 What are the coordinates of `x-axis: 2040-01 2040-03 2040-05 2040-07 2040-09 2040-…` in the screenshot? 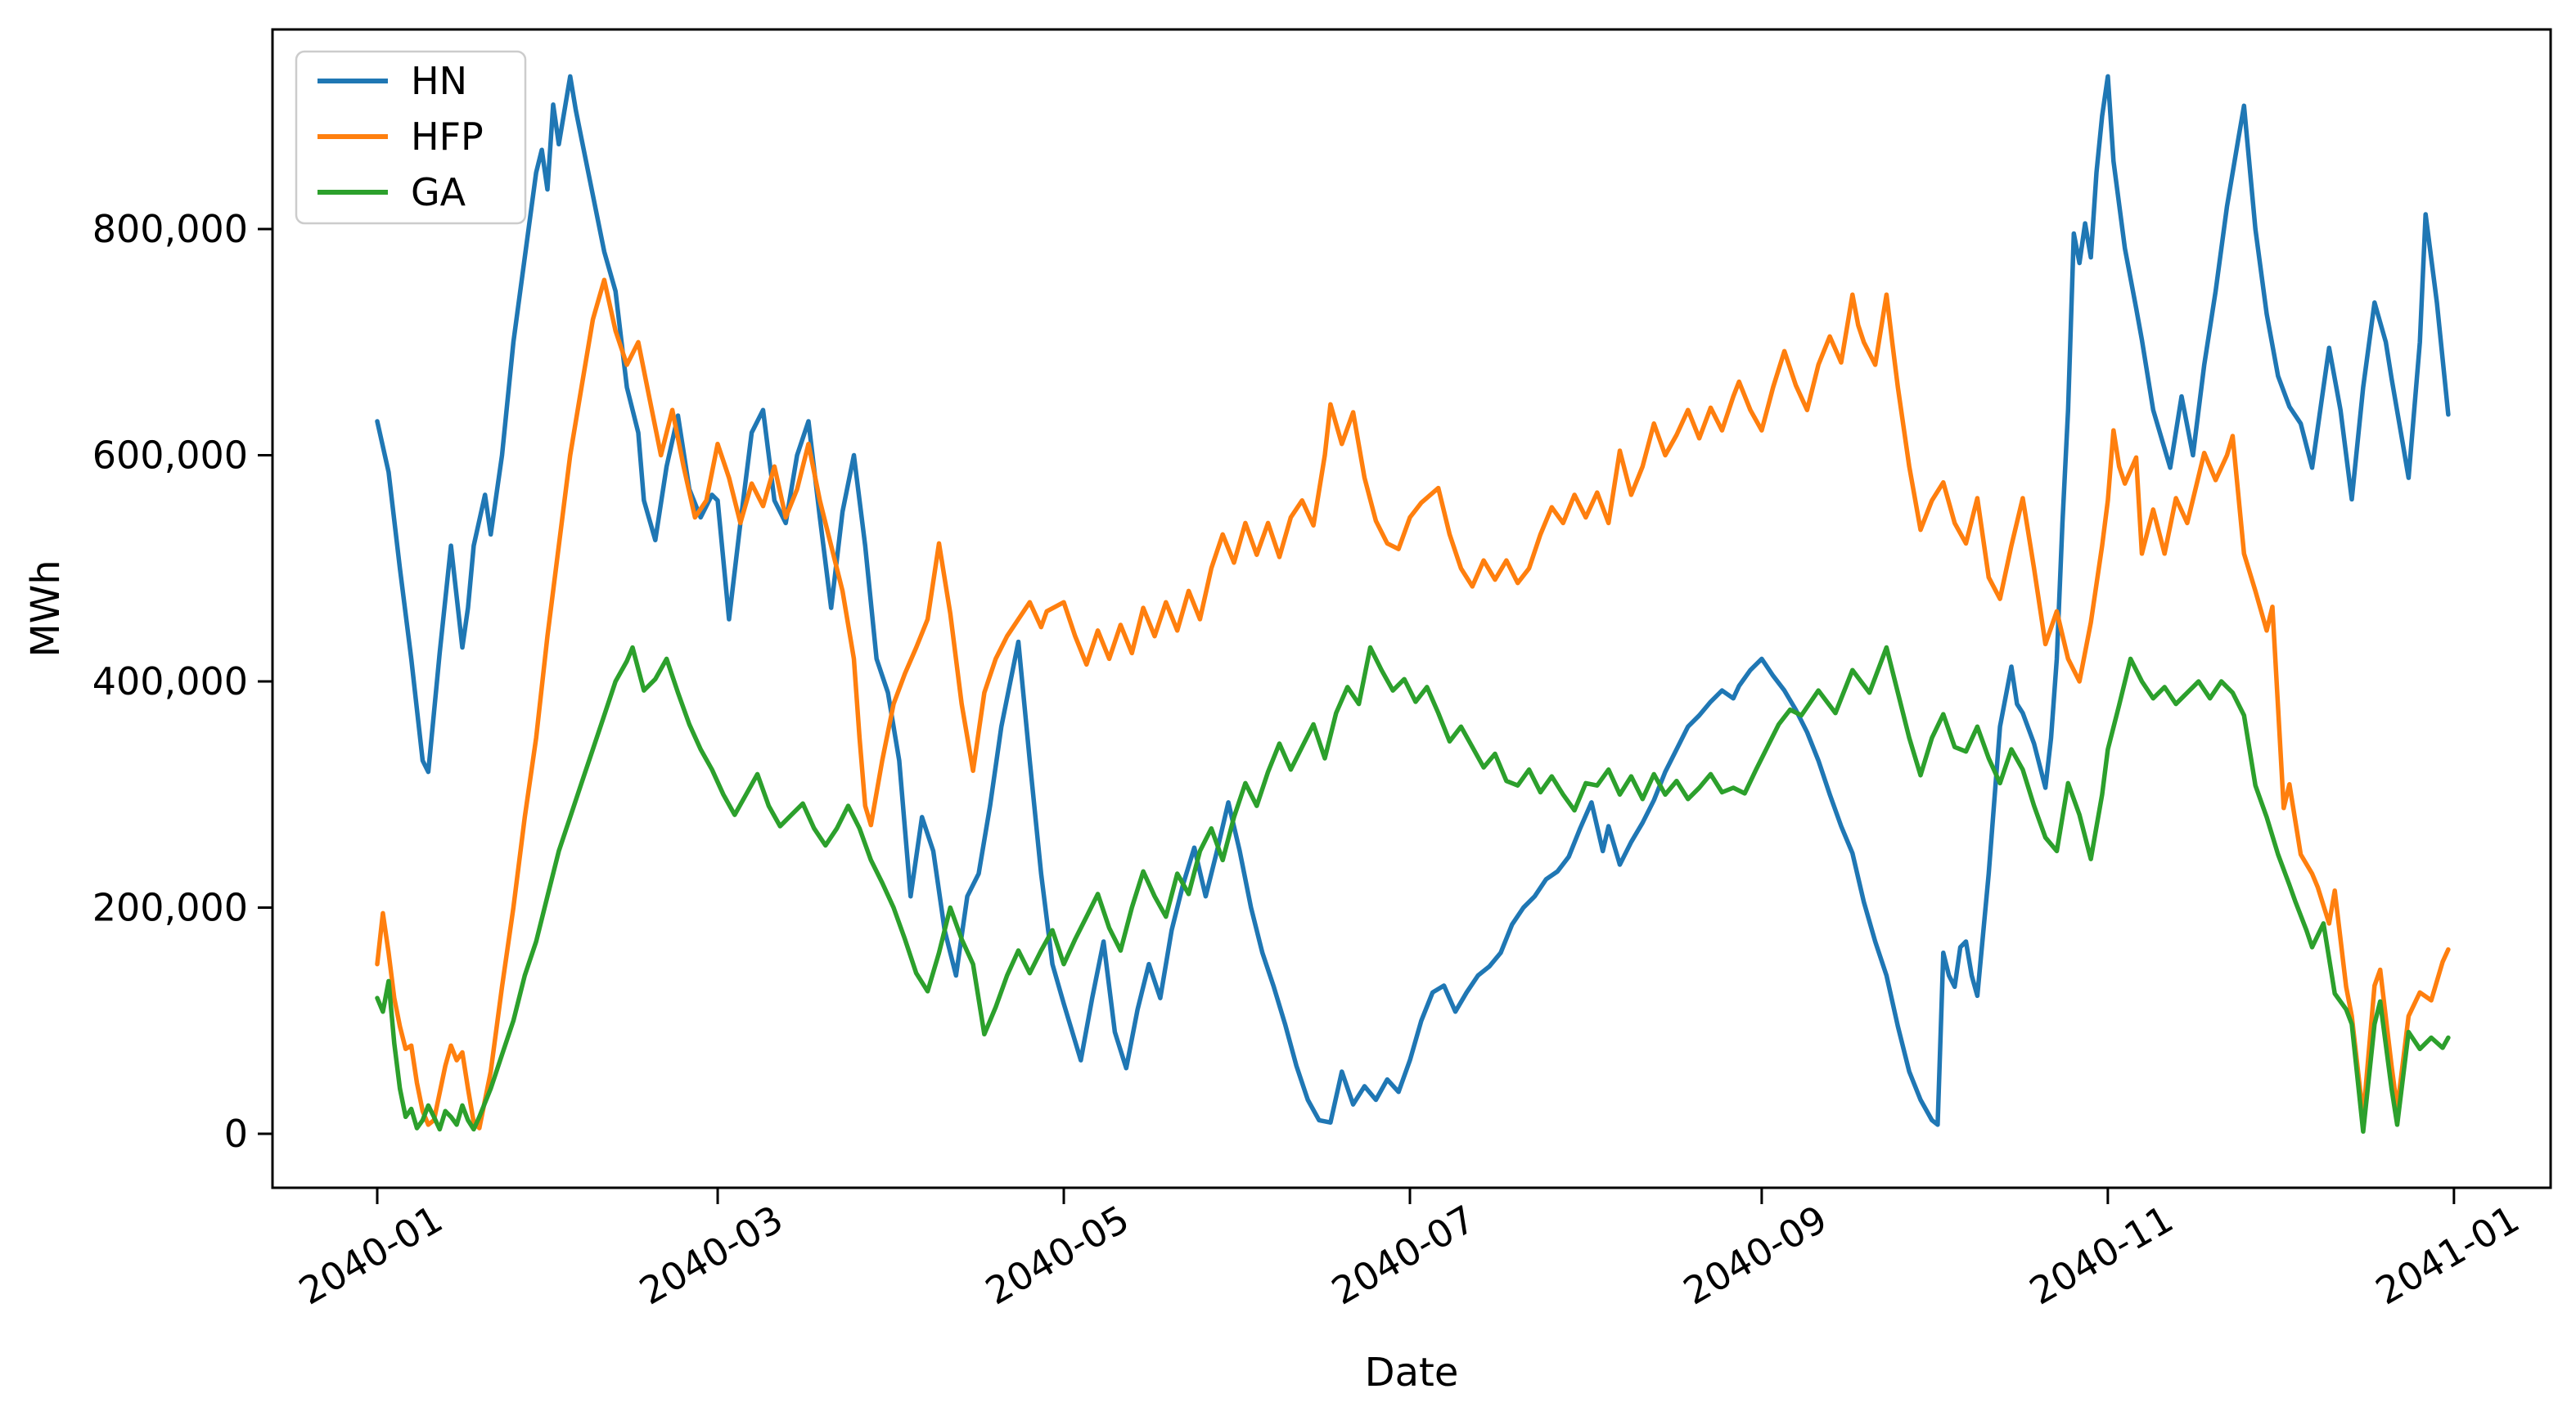 It's located at (1409, 1251).